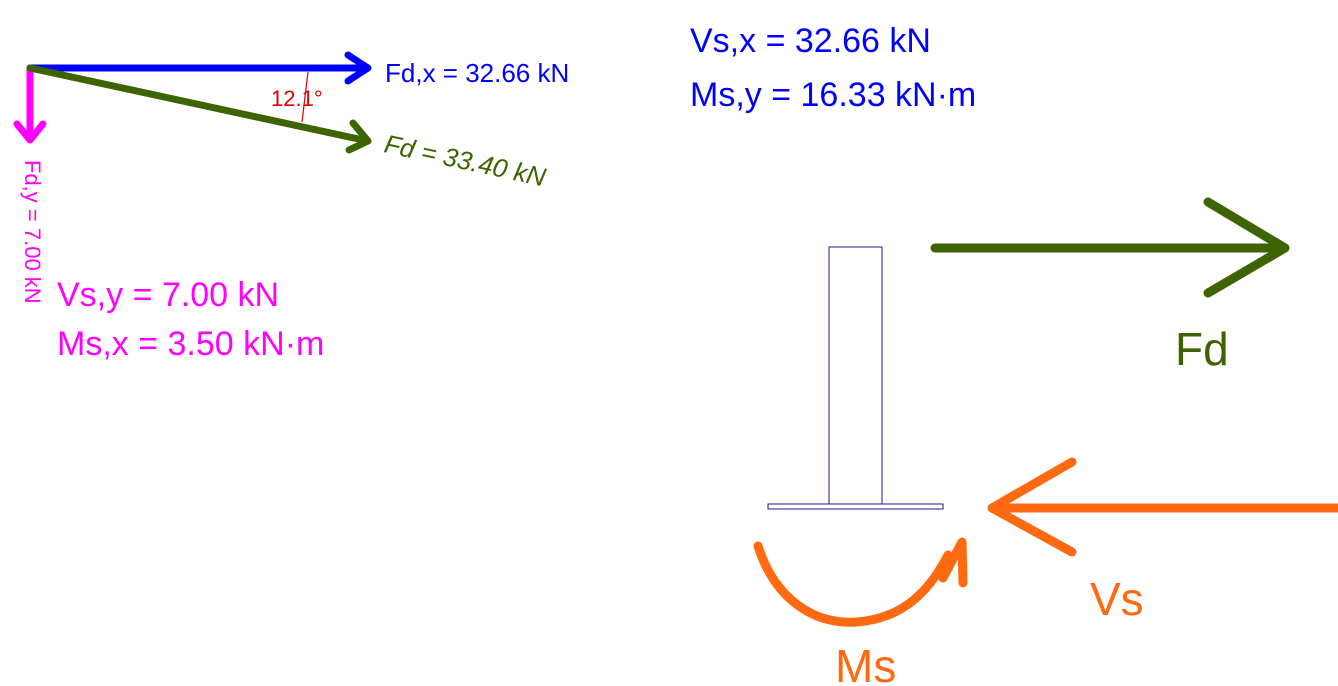 This screenshot has width=1338, height=686. I want to click on shear-reaction-label: Vs, so click(1117, 599).